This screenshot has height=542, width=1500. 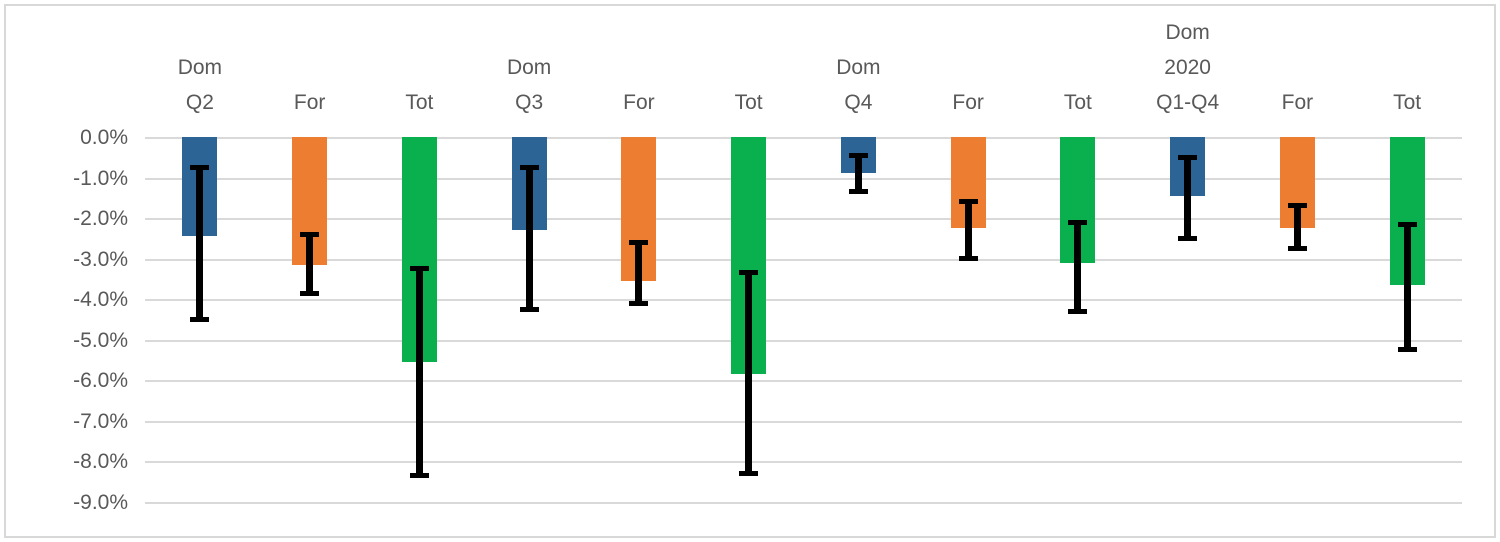 I want to click on gridline--5.0%, so click(x=803, y=340).